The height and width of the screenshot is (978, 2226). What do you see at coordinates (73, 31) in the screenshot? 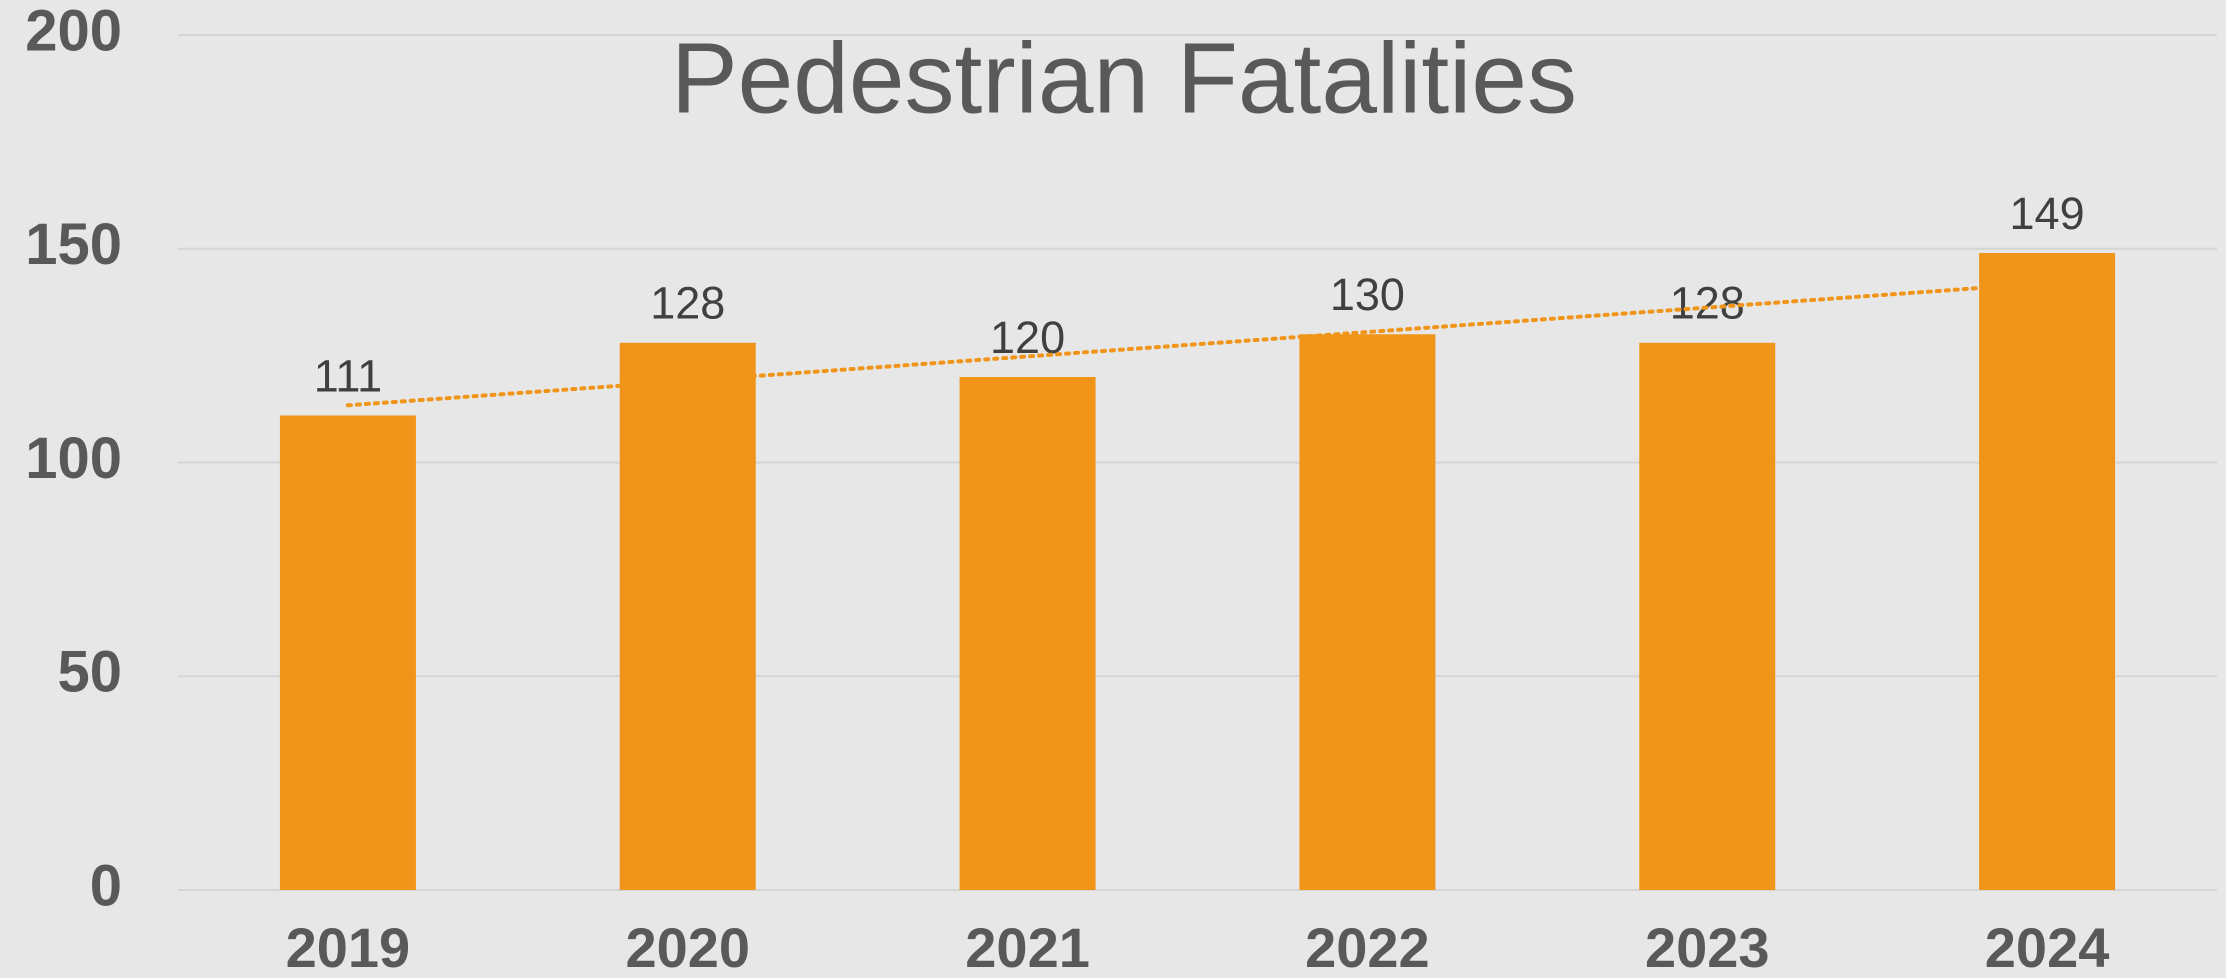
I see `y-tick-label: 200` at bounding box center [73, 31].